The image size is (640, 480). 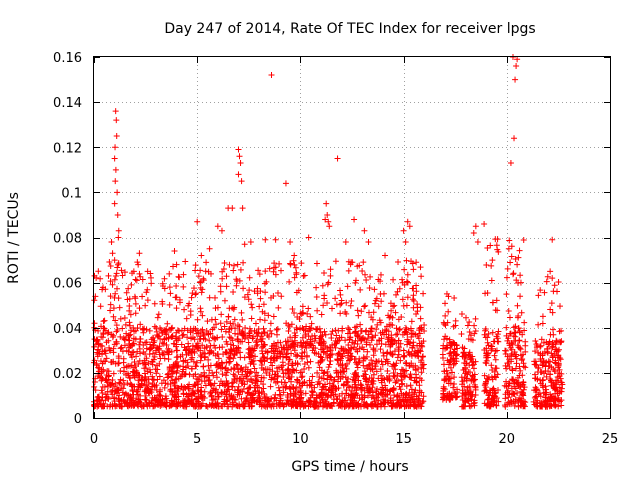 What do you see at coordinates (67, 284) in the screenshot?
I see `y-tick-label: 0.06` at bounding box center [67, 284].